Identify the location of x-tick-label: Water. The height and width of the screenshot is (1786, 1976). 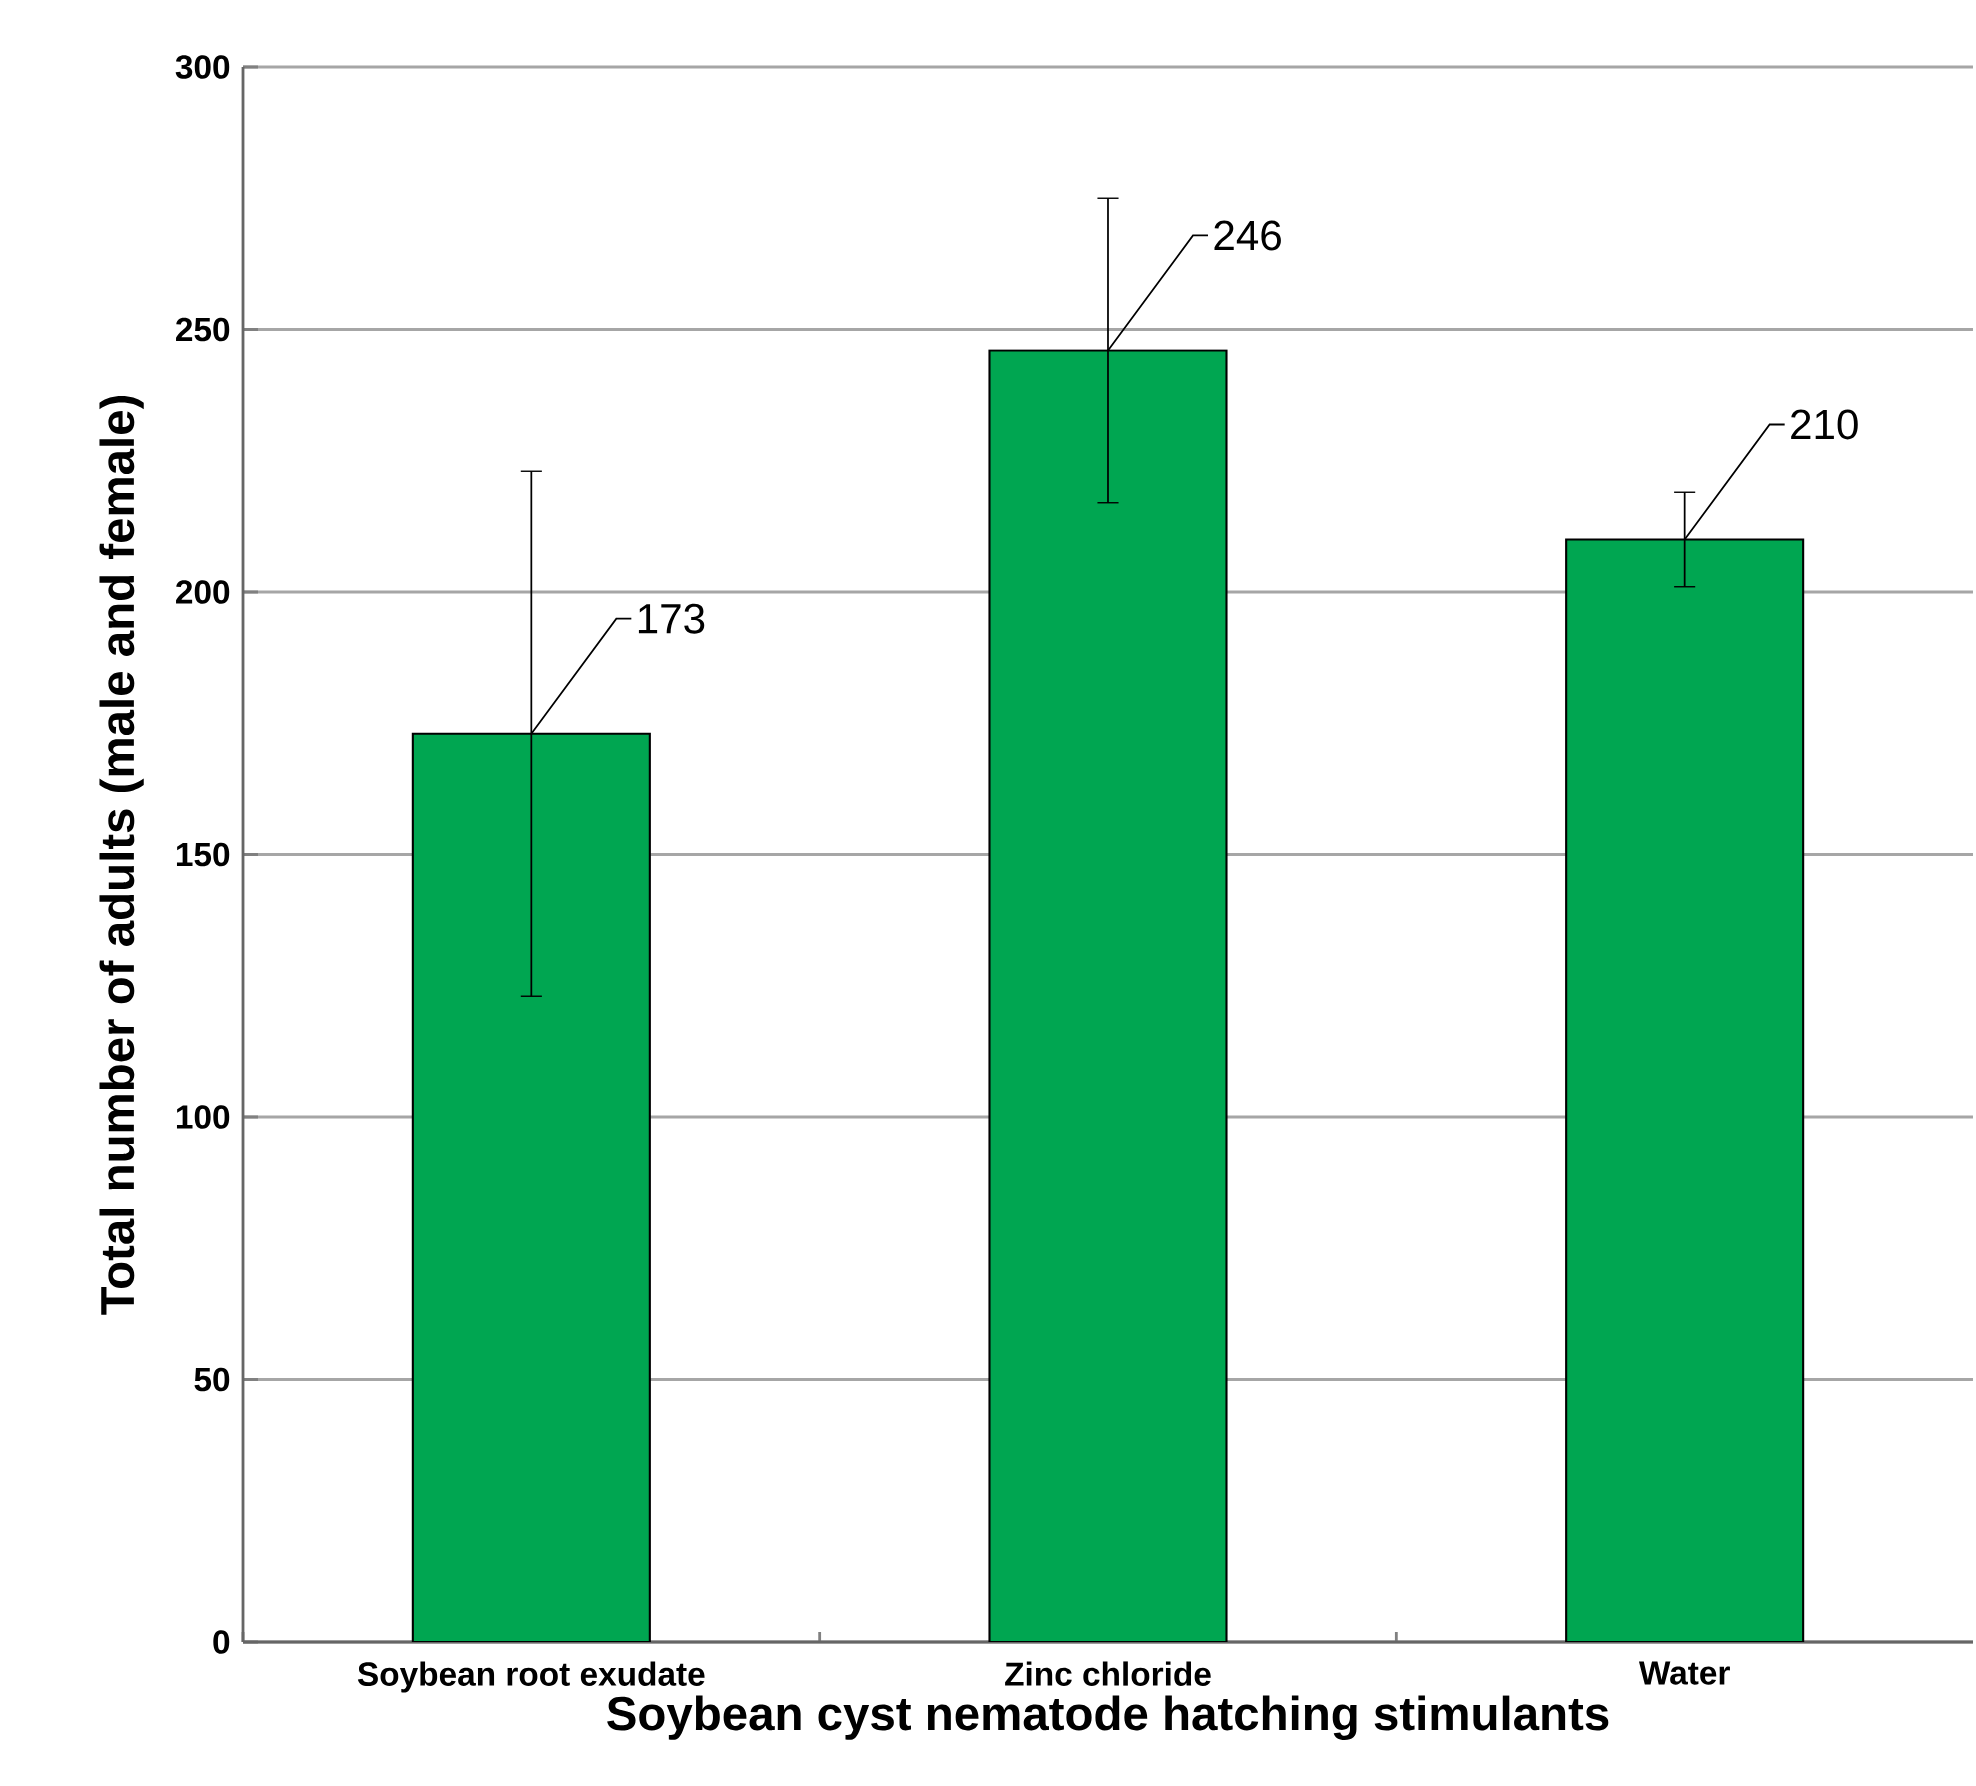
(1684, 1673).